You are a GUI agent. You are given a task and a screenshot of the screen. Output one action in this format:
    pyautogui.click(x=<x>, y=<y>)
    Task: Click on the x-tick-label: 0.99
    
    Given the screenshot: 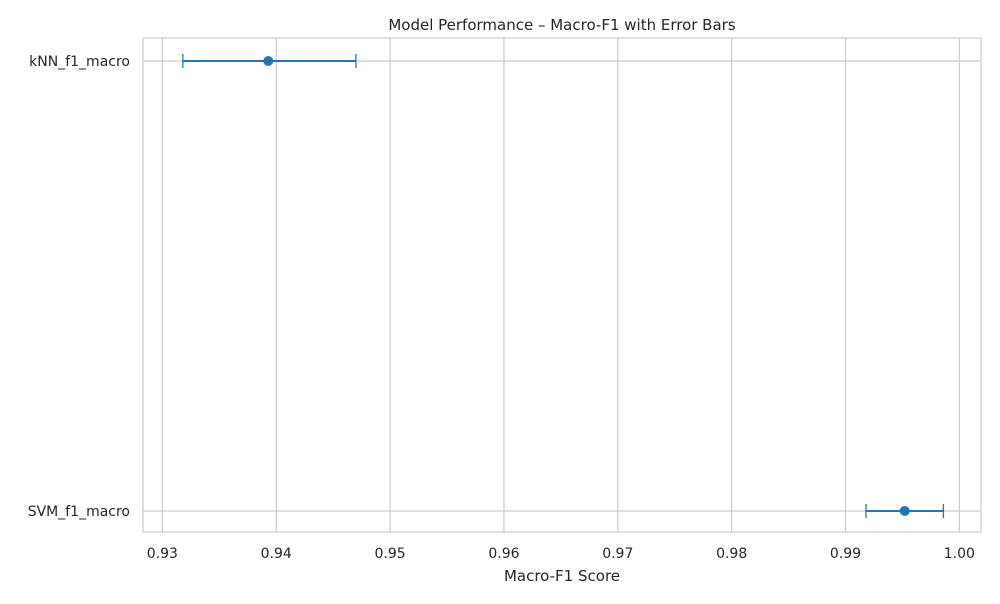 What is the action you would take?
    pyautogui.click(x=845, y=554)
    